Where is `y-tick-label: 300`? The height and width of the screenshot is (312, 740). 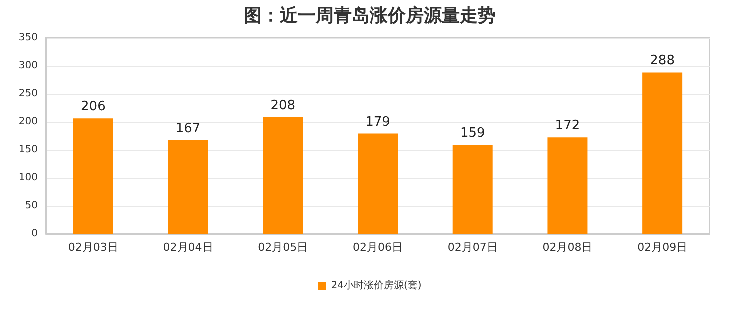
y-tick-label: 300 is located at coordinates (28, 66).